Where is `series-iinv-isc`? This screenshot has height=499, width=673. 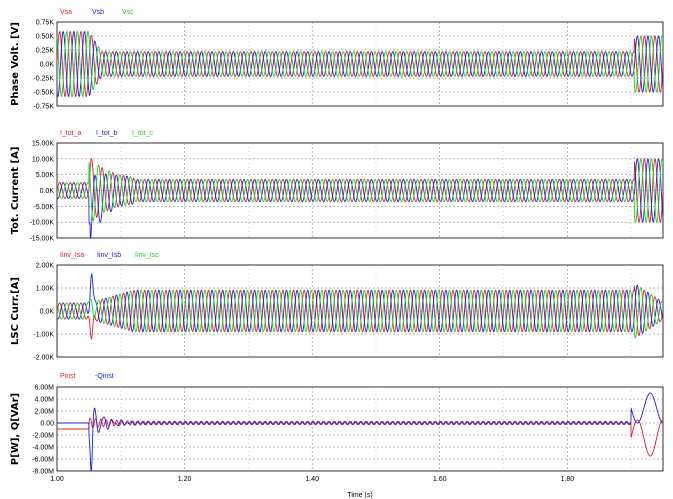 series-iinv-isc is located at coordinates (360, 312).